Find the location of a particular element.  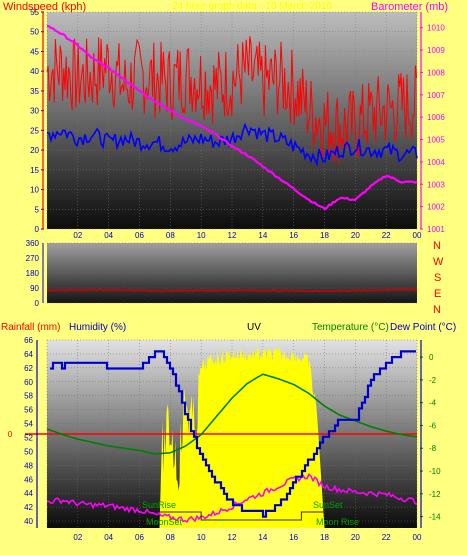

barometer-y-tick-label: 1008 is located at coordinates (436, 72).